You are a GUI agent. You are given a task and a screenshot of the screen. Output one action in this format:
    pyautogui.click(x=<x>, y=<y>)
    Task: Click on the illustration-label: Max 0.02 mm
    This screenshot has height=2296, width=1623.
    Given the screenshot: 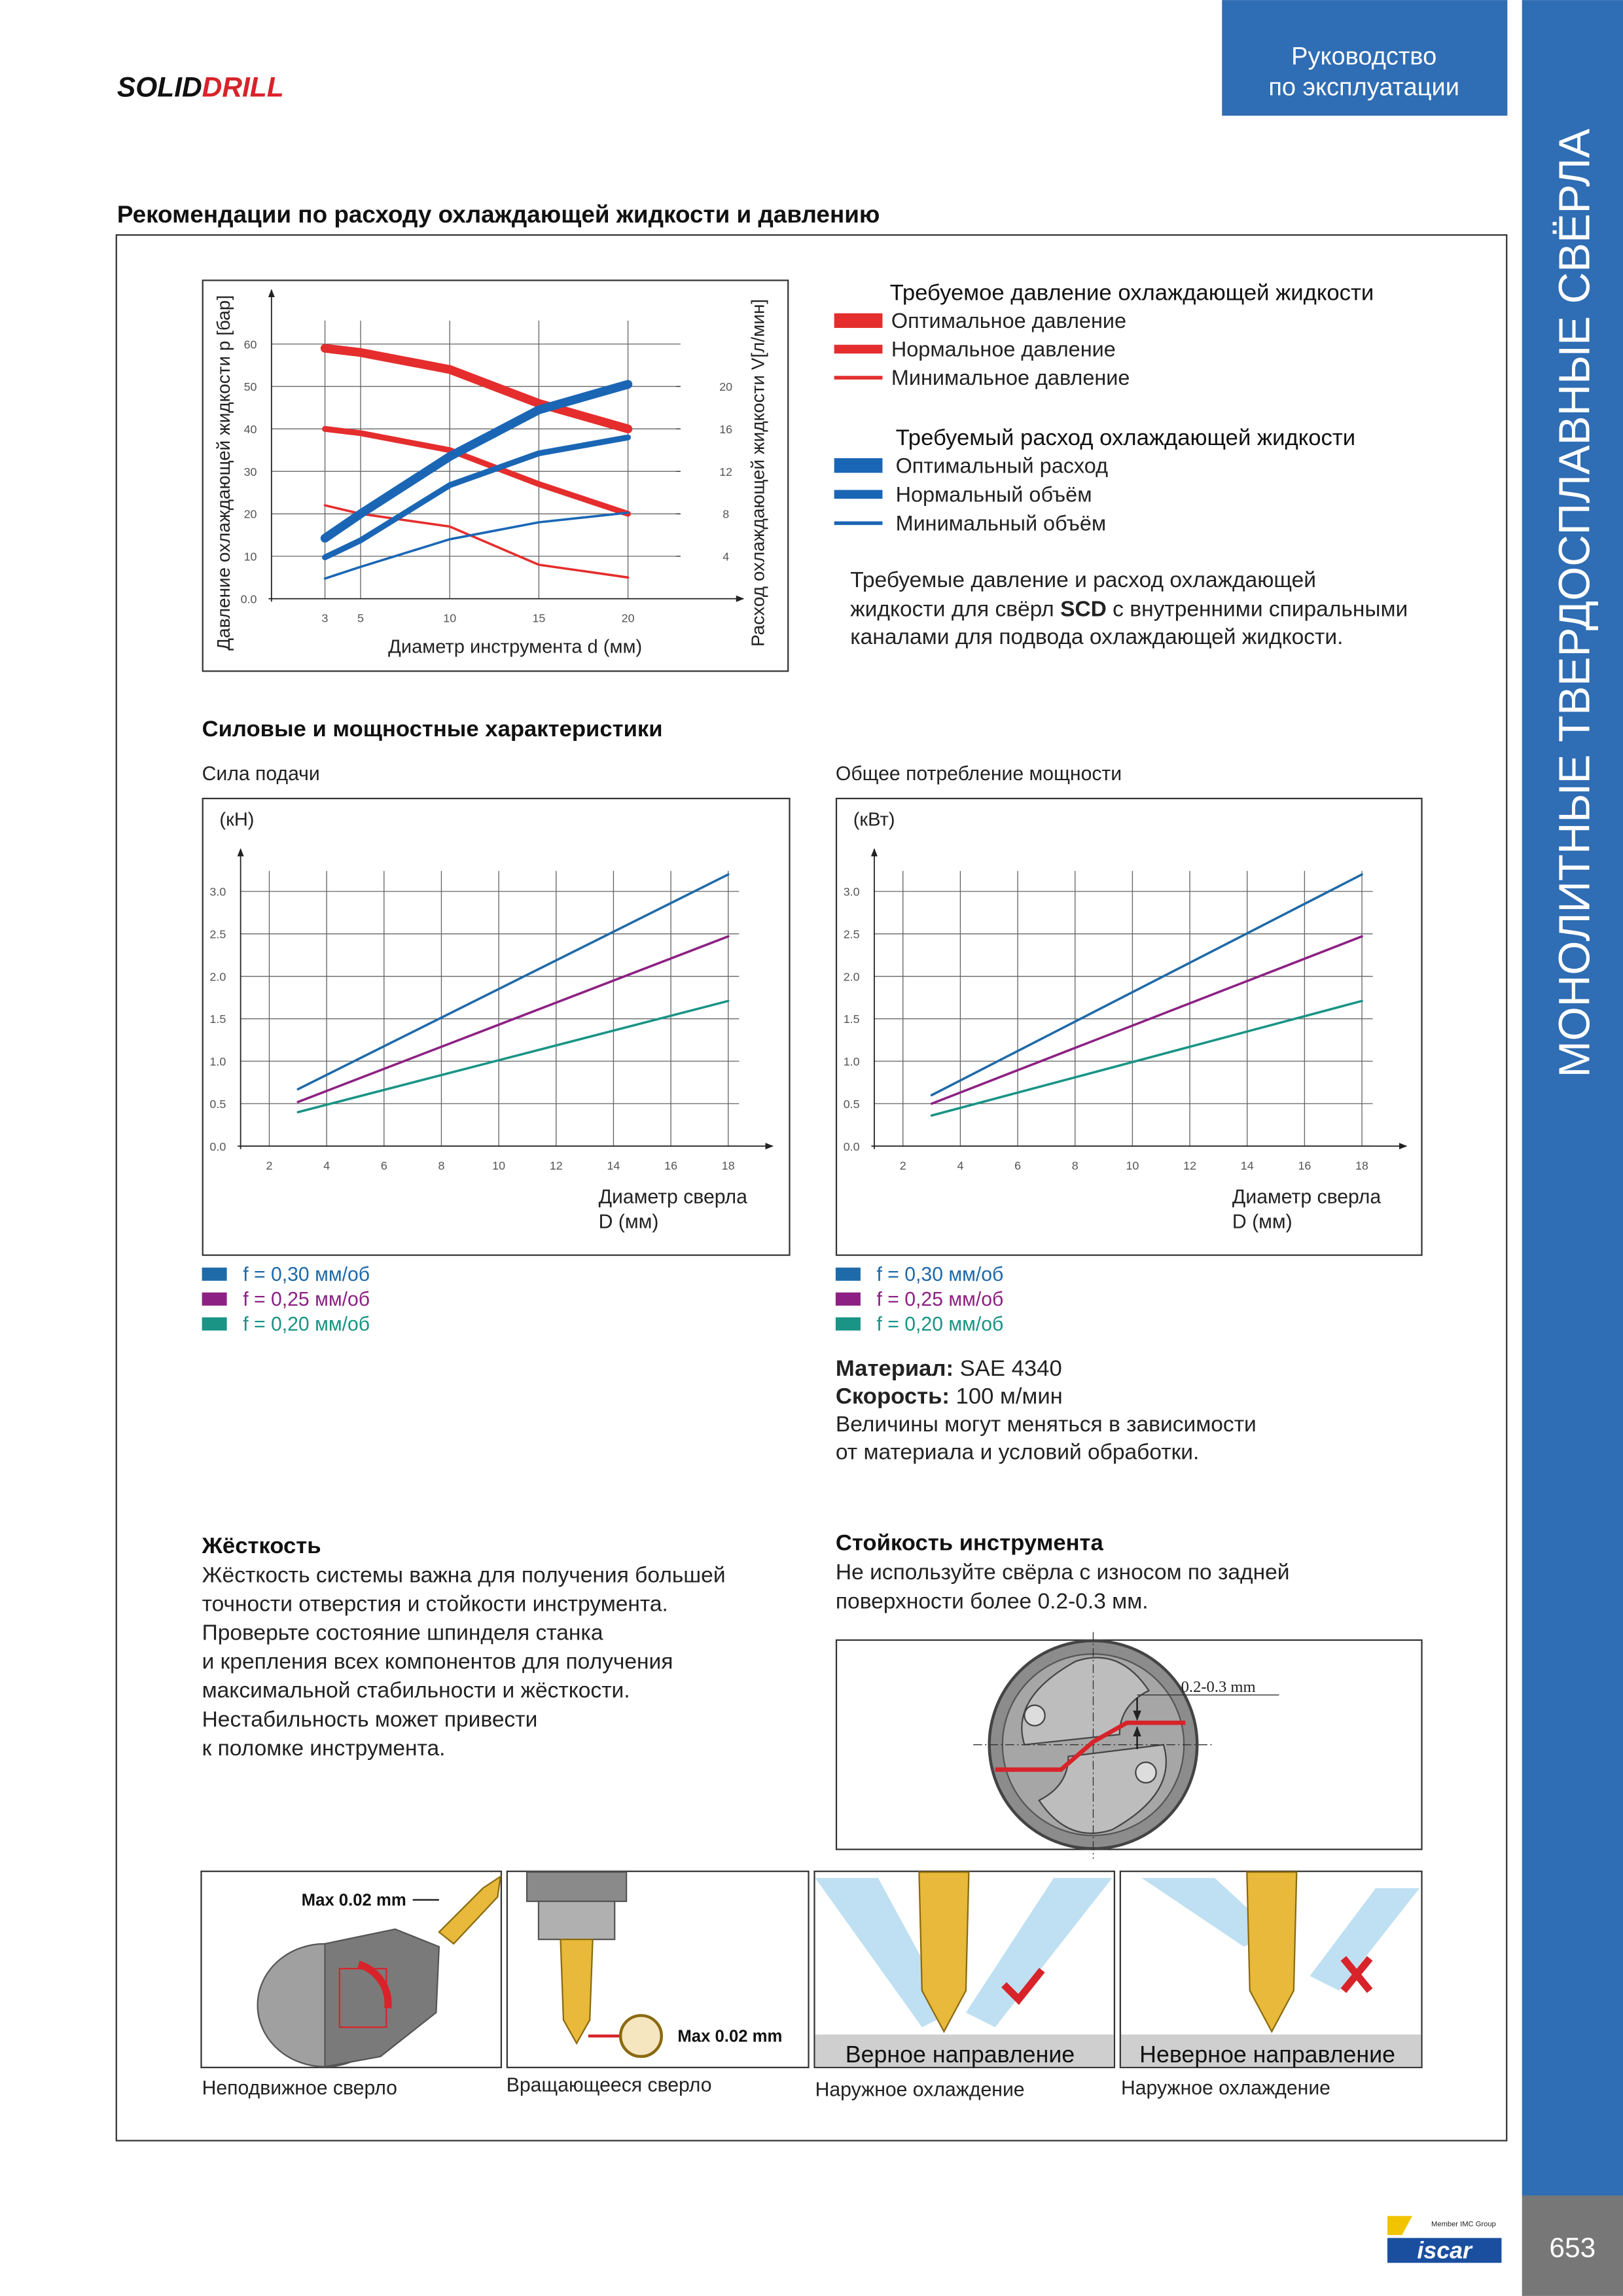 What is the action you would take?
    pyautogui.click(x=354, y=1901)
    